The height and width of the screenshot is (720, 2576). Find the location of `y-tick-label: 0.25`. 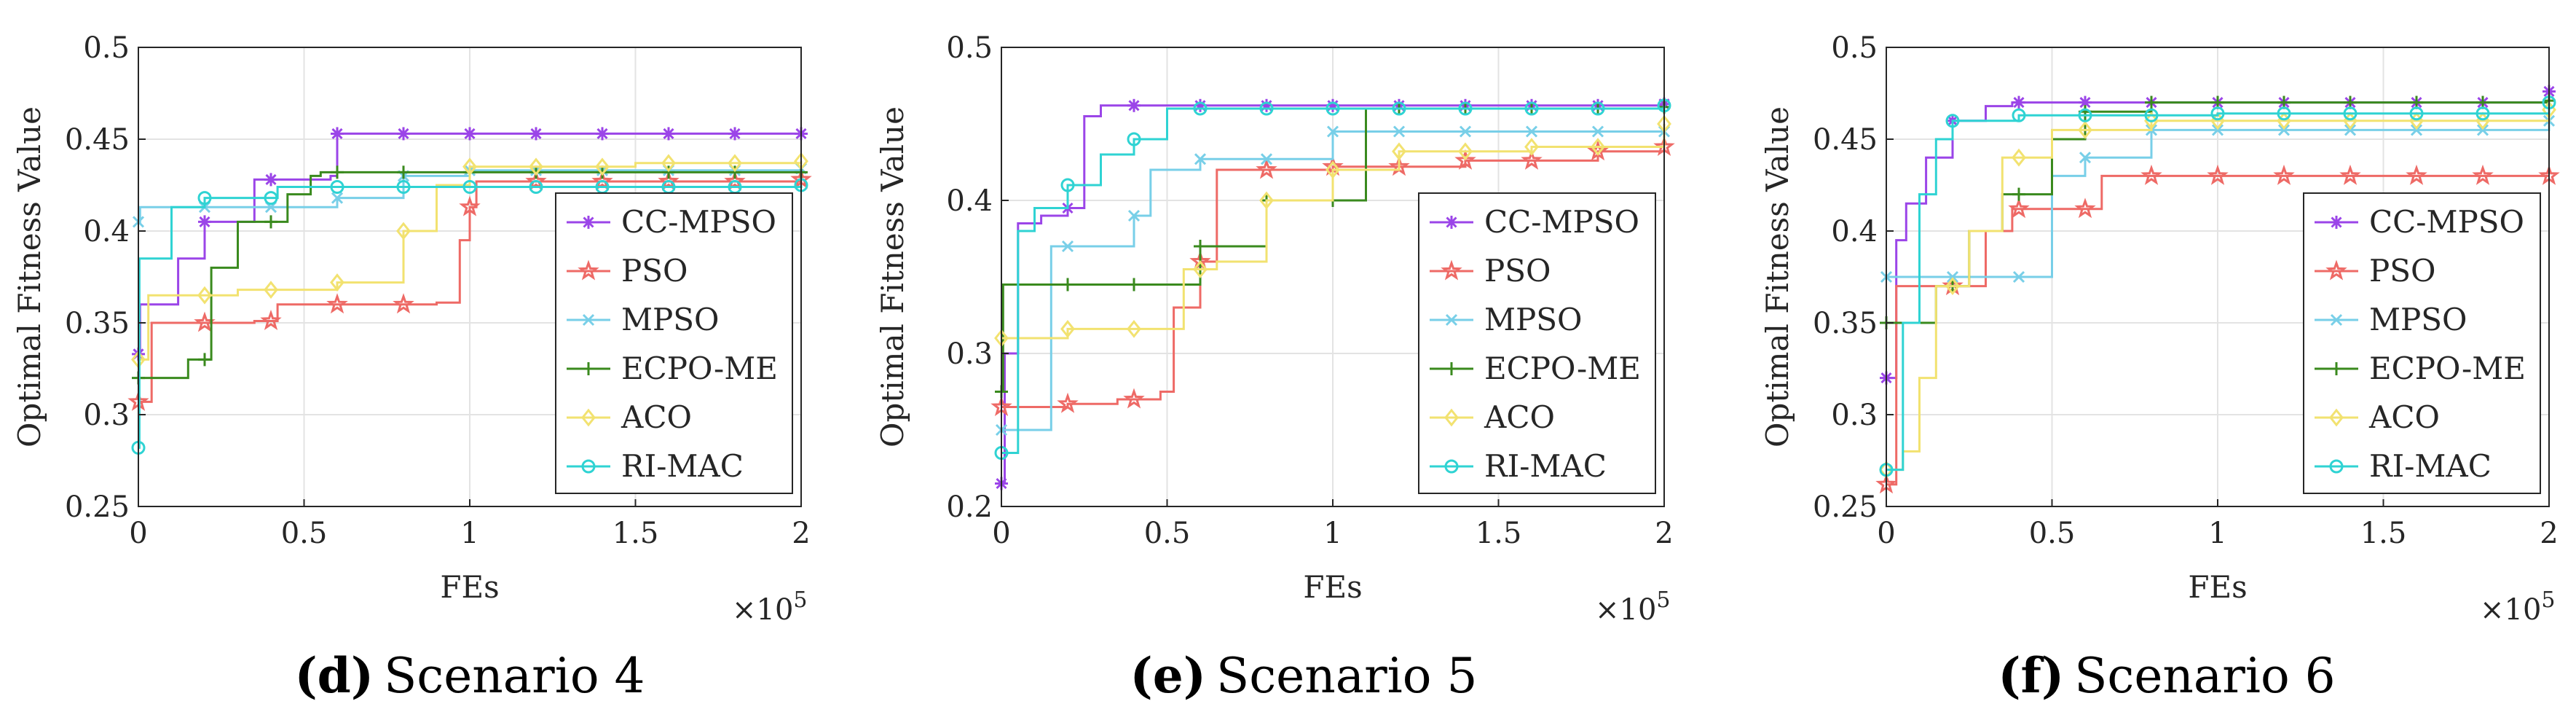

y-tick-label: 0.25 is located at coordinates (97, 507).